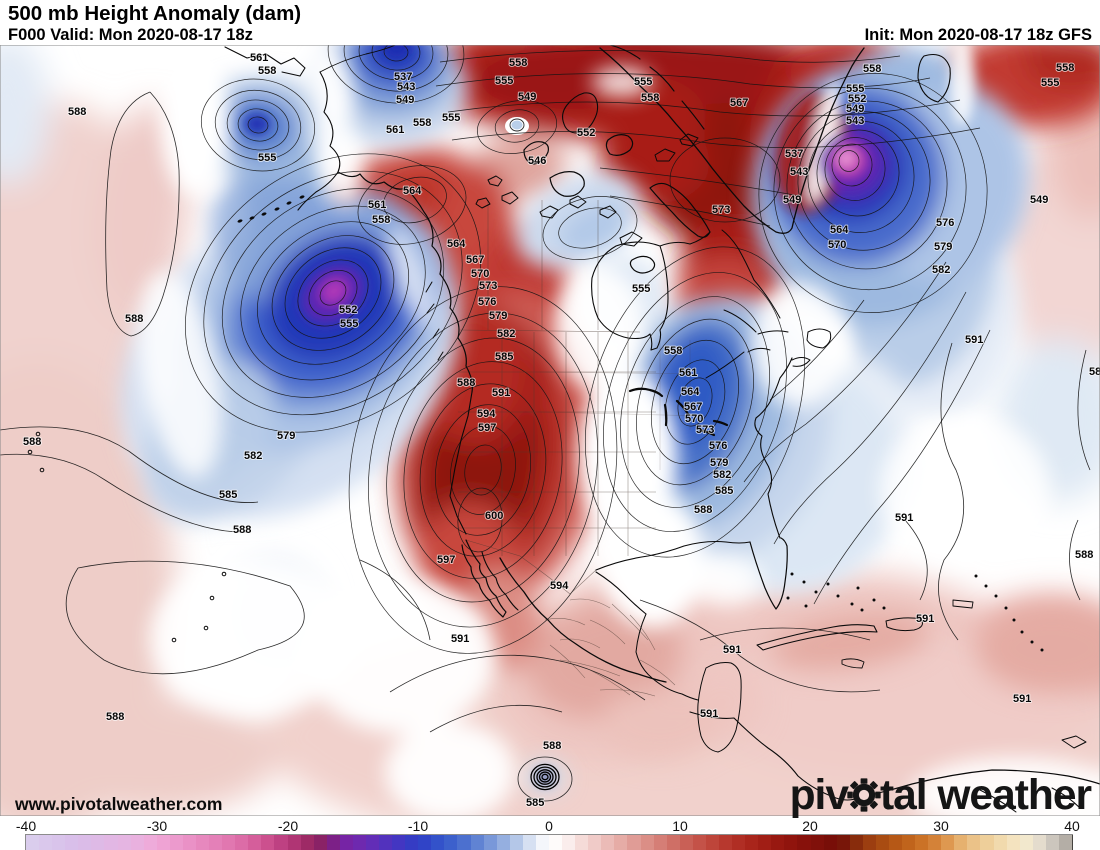  I want to click on svg-text: 600, so click(494, 516).